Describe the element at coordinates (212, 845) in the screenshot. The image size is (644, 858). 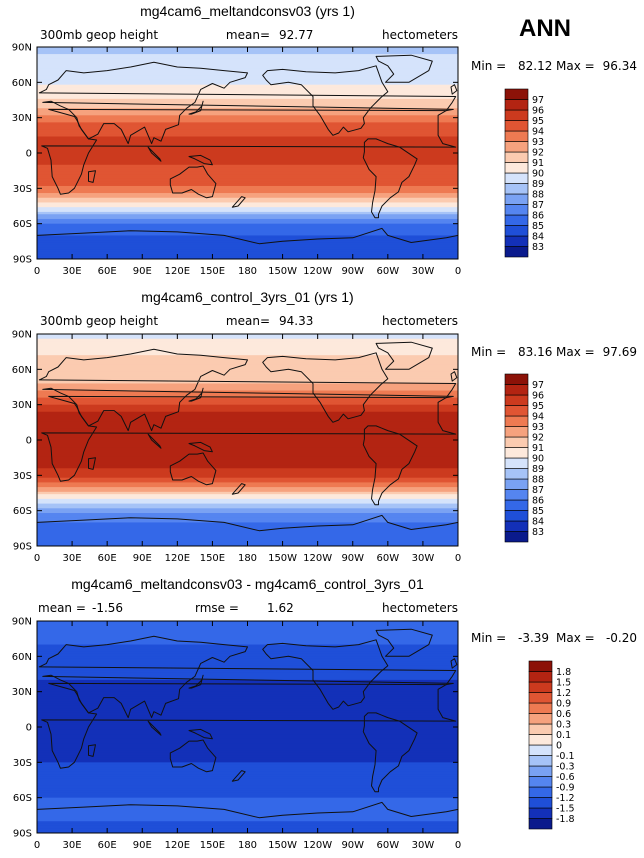
I see `x-tick-label: 150E` at that location.